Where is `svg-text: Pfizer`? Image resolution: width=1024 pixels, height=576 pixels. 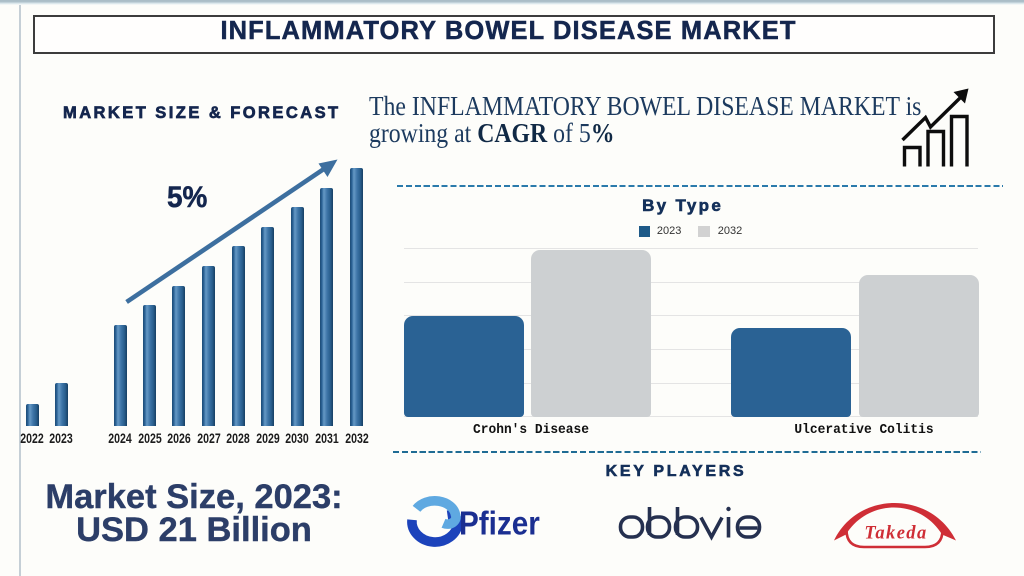
svg-text: Pfizer is located at coordinates (499, 523).